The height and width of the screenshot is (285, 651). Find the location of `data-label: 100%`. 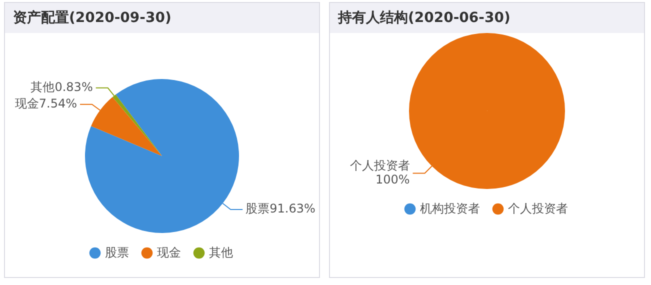

data-label: 100% is located at coordinates (392, 179).